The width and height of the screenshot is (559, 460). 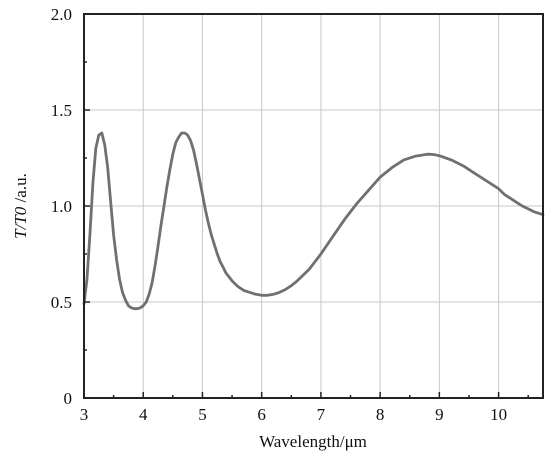 I want to click on x-tick-label: 6, so click(x=261, y=414).